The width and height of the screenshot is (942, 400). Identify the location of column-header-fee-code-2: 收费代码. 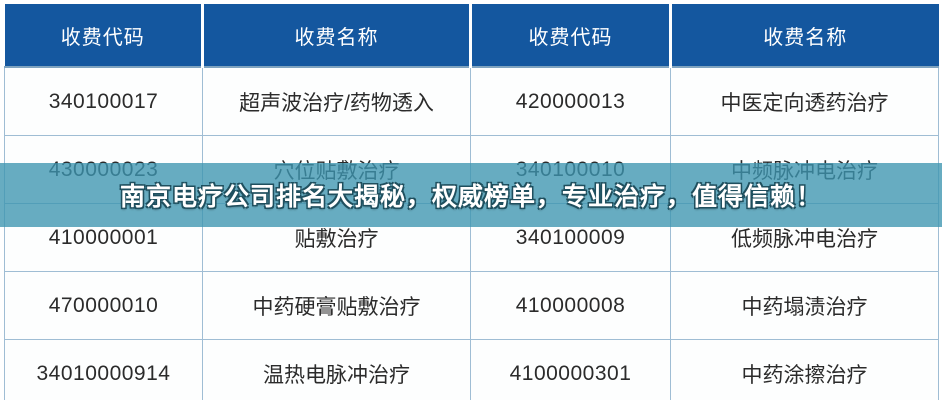
(571, 35).